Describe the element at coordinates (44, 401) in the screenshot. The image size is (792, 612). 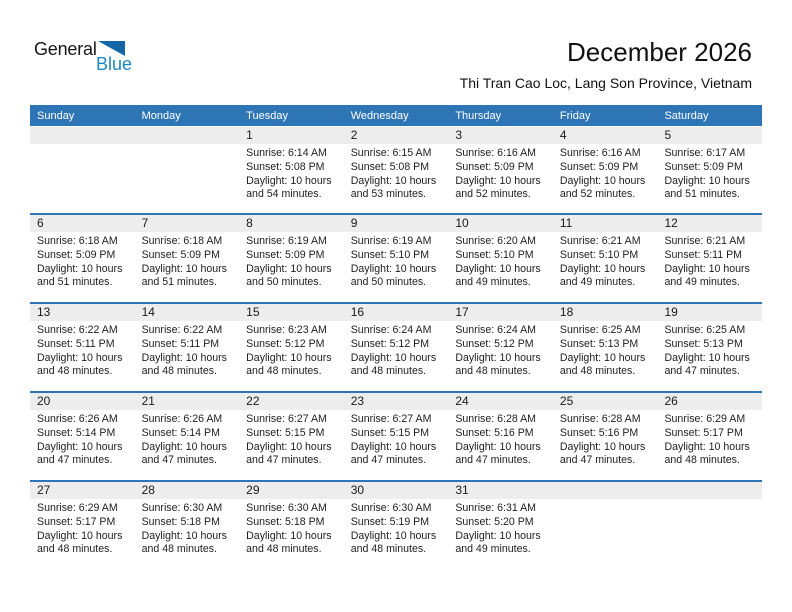
I see `day-number: 20` at that location.